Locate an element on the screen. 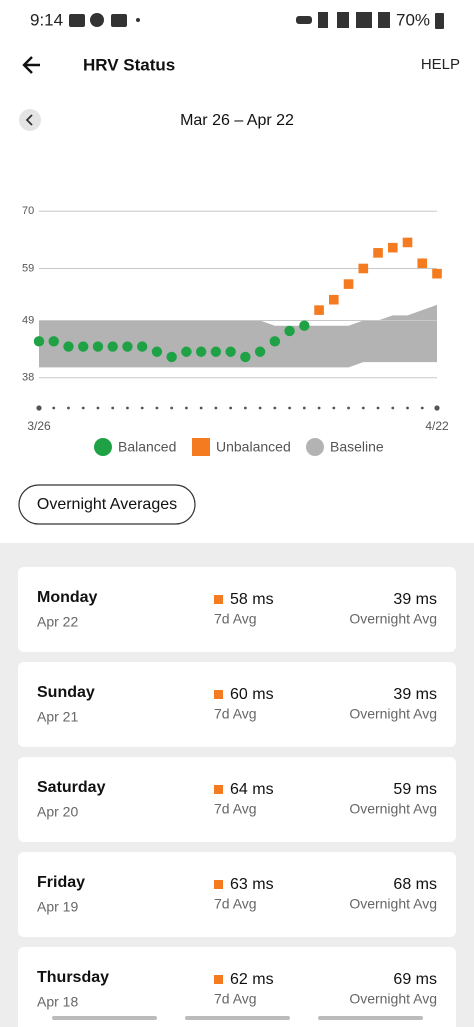  overnight-value: 68 ms is located at coordinates (415, 884).